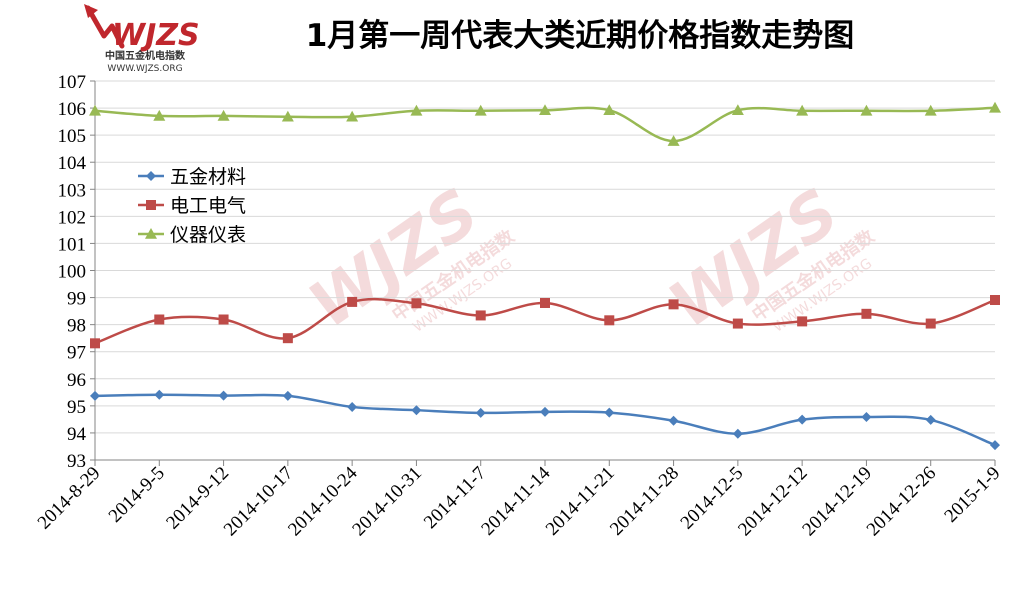  I want to click on y-tick-label: 96, so click(76, 380).